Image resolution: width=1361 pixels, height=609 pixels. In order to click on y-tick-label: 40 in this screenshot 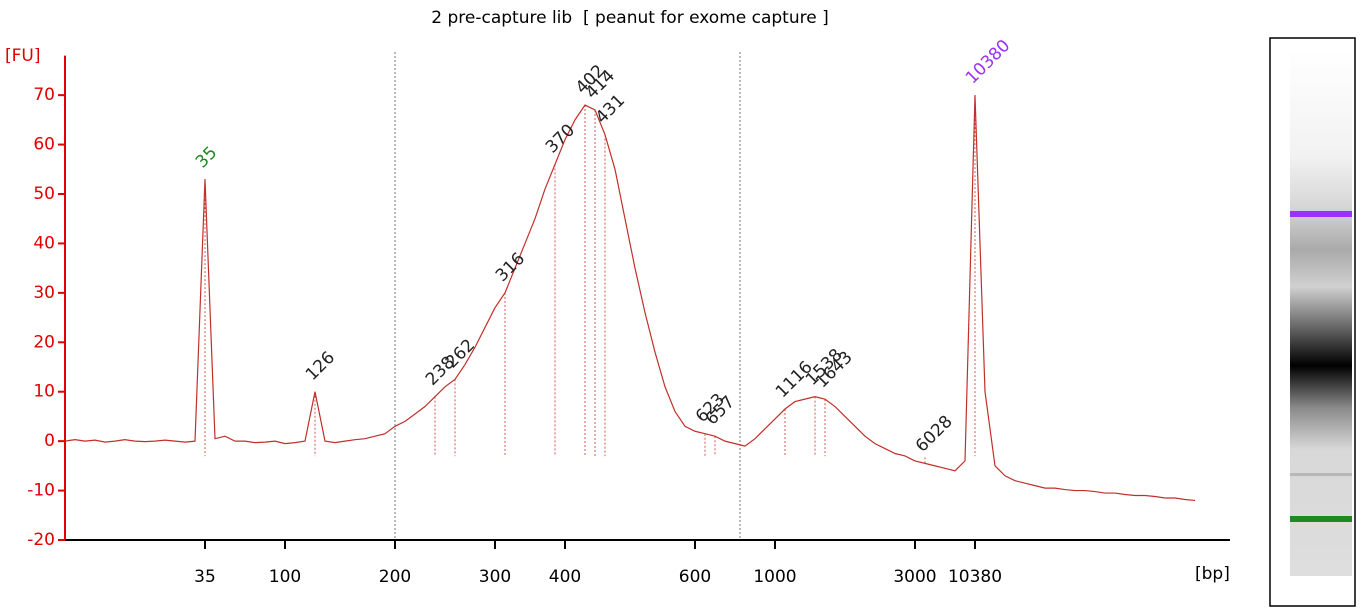, I will do `click(44, 243)`.